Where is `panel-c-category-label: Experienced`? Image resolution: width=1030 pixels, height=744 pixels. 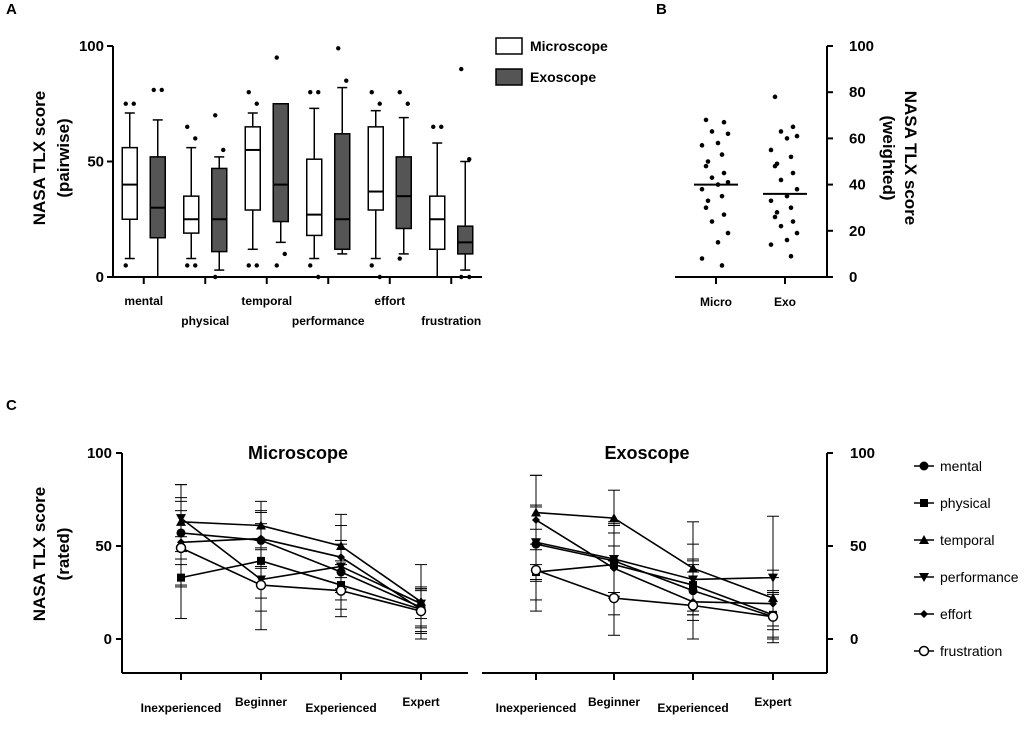 panel-c-category-label: Experienced is located at coordinates (340, 708).